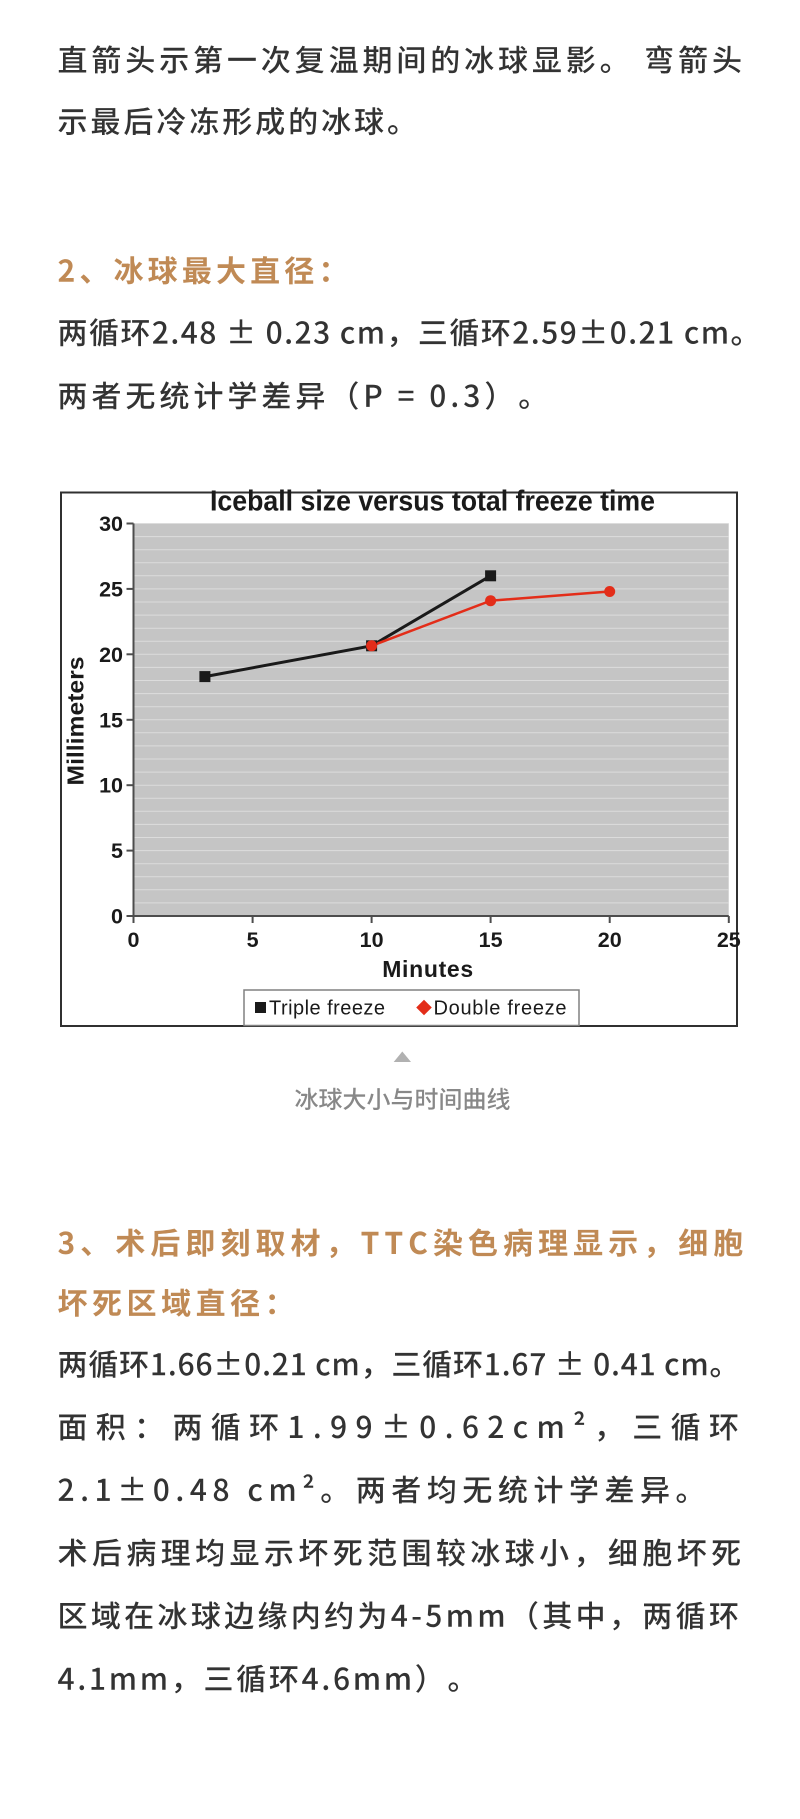 This screenshot has width=800, height=1819. What do you see at coordinates (76, 721) in the screenshot?
I see `svg-text: Millimeters` at bounding box center [76, 721].